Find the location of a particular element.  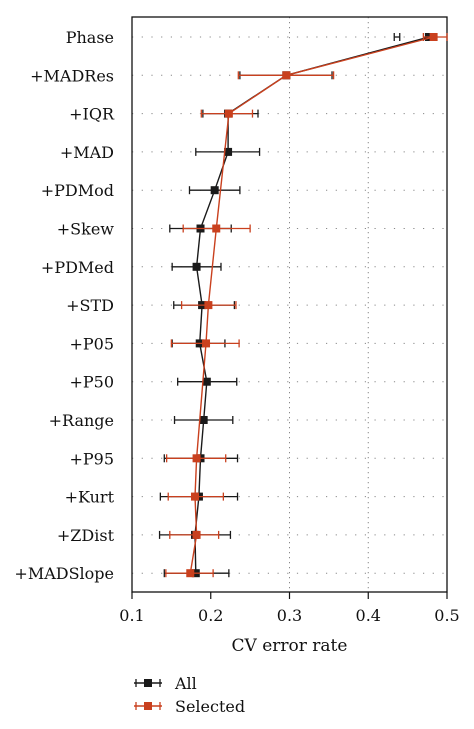

category-label: +Skew is located at coordinates (86, 229).